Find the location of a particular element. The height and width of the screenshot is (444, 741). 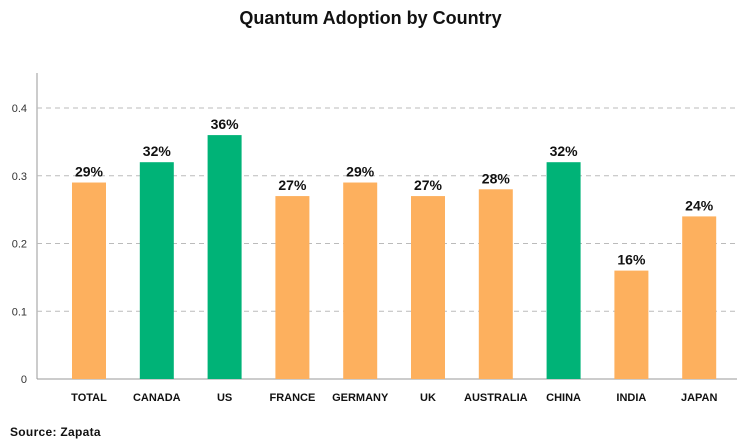

bar-japan is located at coordinates (699, 297).